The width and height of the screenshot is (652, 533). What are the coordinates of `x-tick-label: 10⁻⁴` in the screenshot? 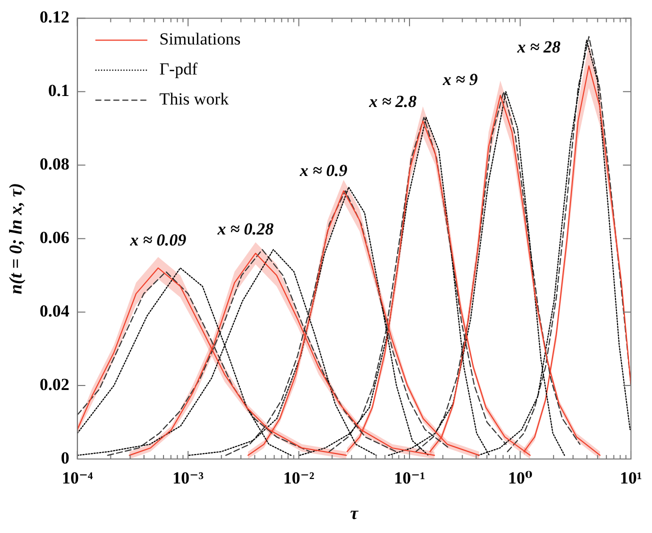 It's located at (77, 478).